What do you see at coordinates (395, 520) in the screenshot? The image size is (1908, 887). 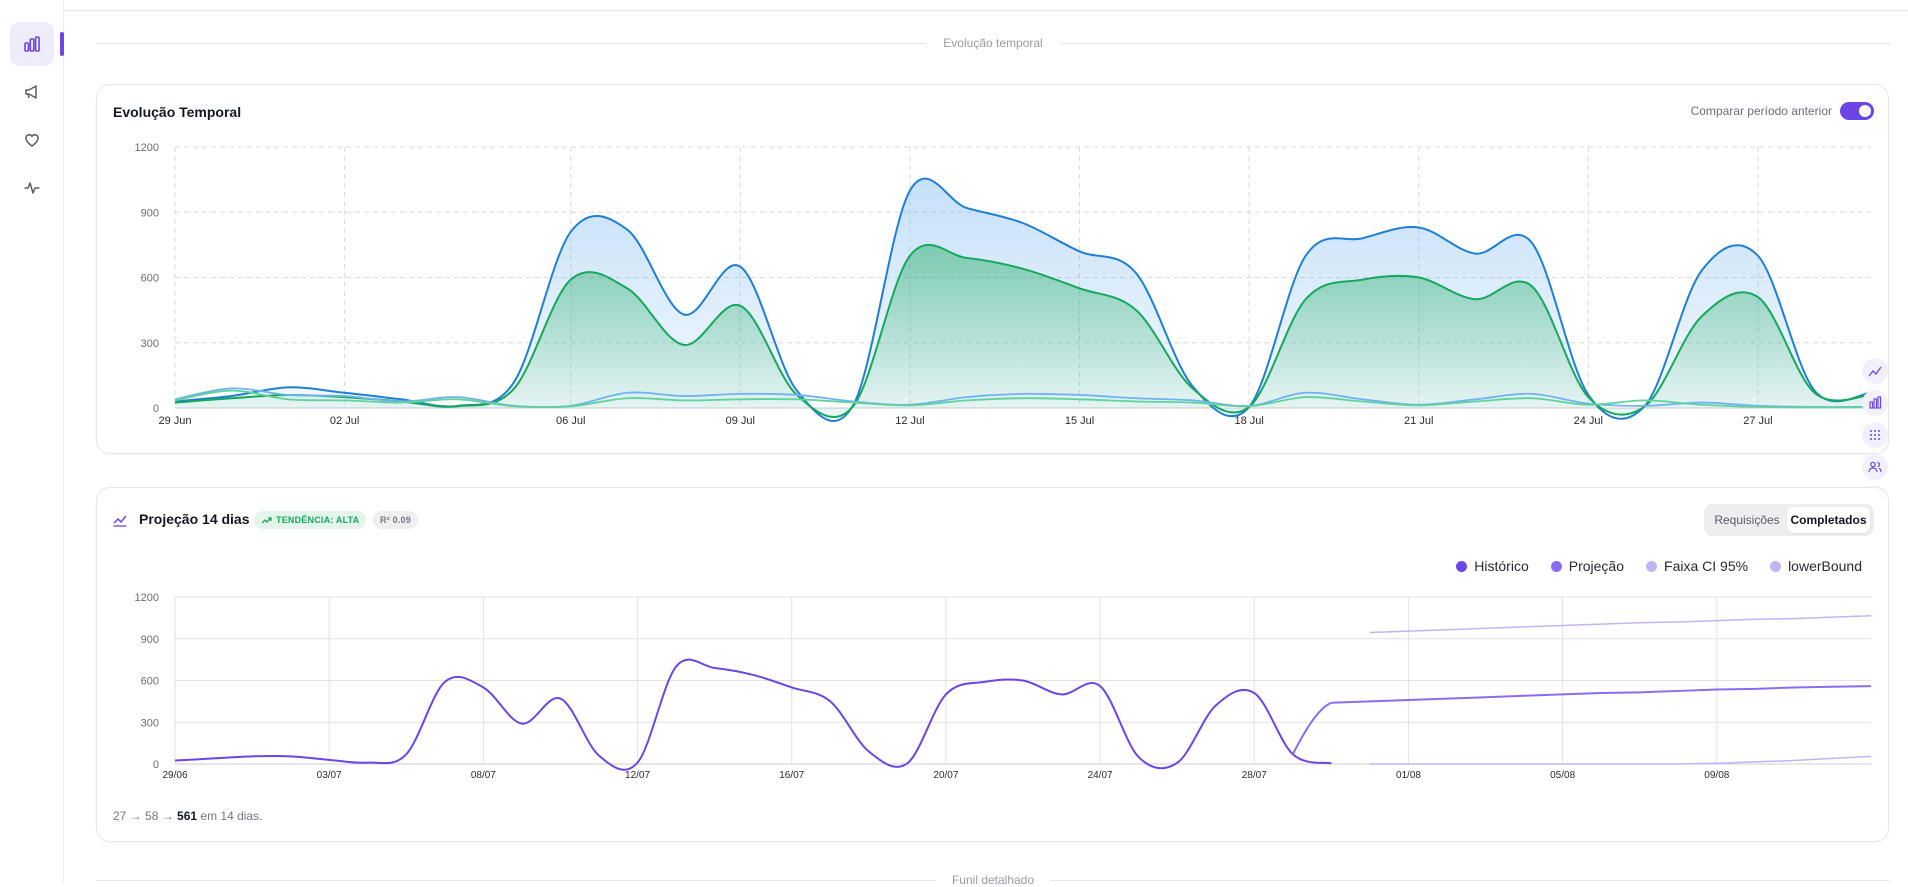 I see `r2-badge: R² 0.09` at bounding box center [395, 520].